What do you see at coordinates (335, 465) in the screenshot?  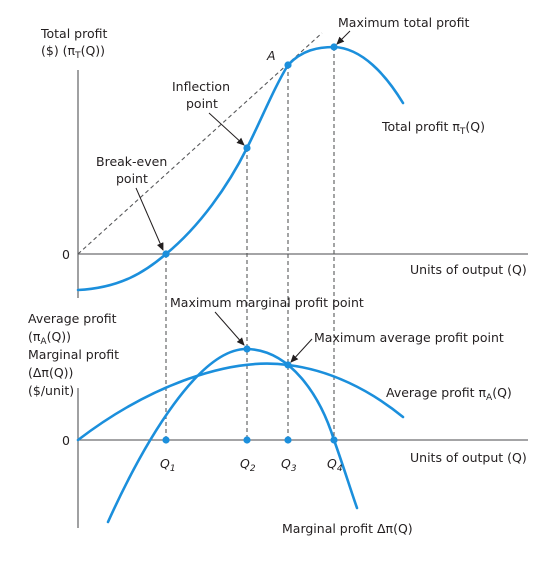 I see `q4-label: Q4` at bounding box center [335, 465].